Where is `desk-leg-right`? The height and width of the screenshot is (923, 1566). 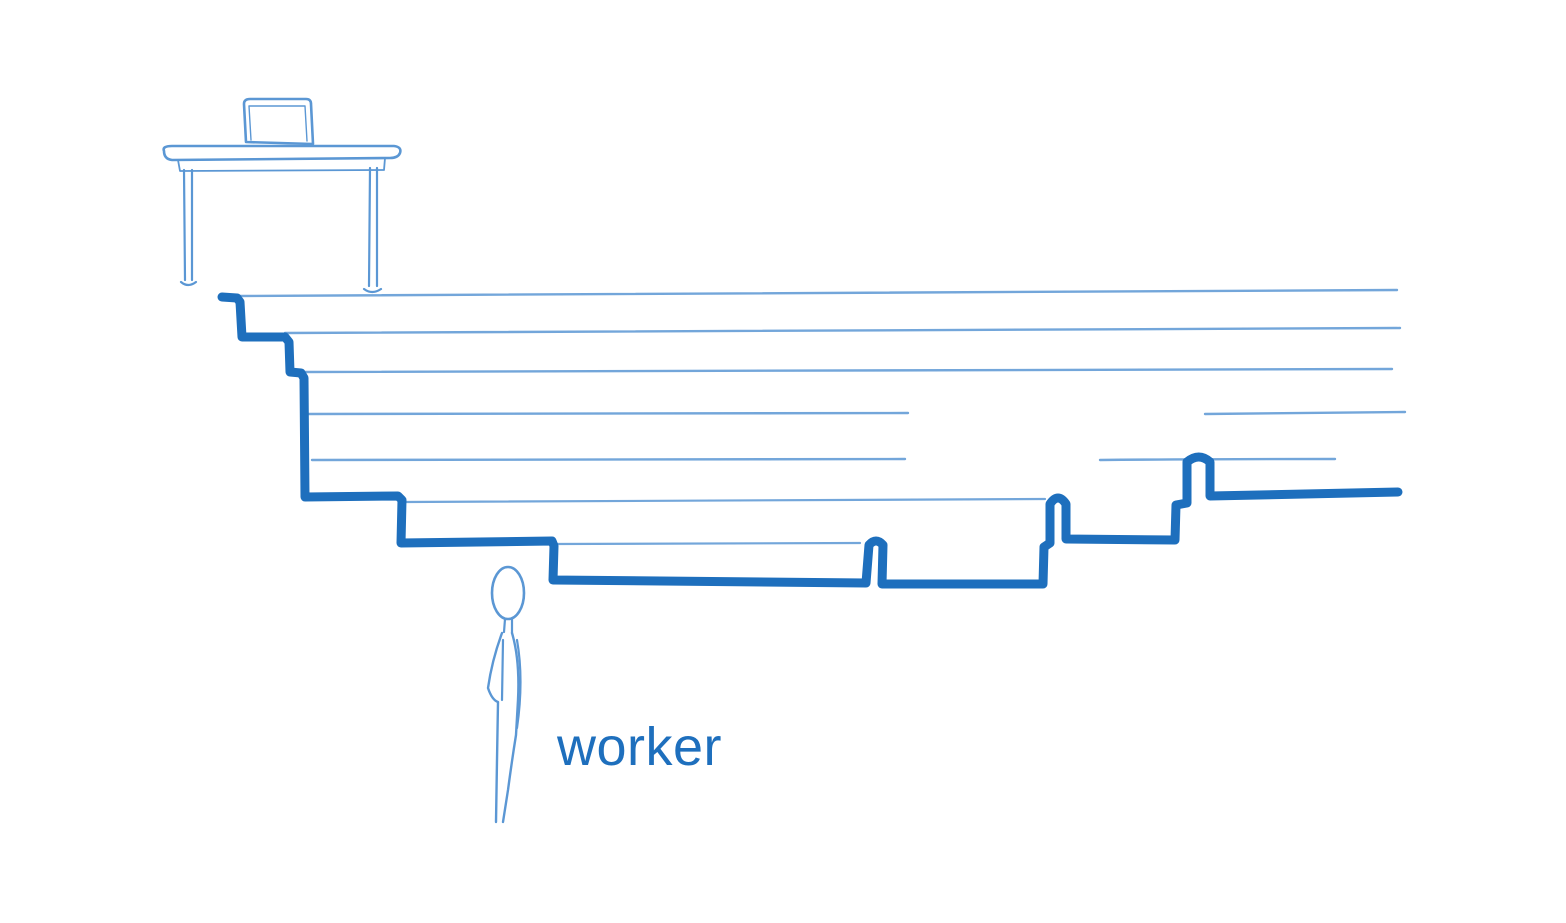
desk-leg-right is located at coordinates (372, 230).